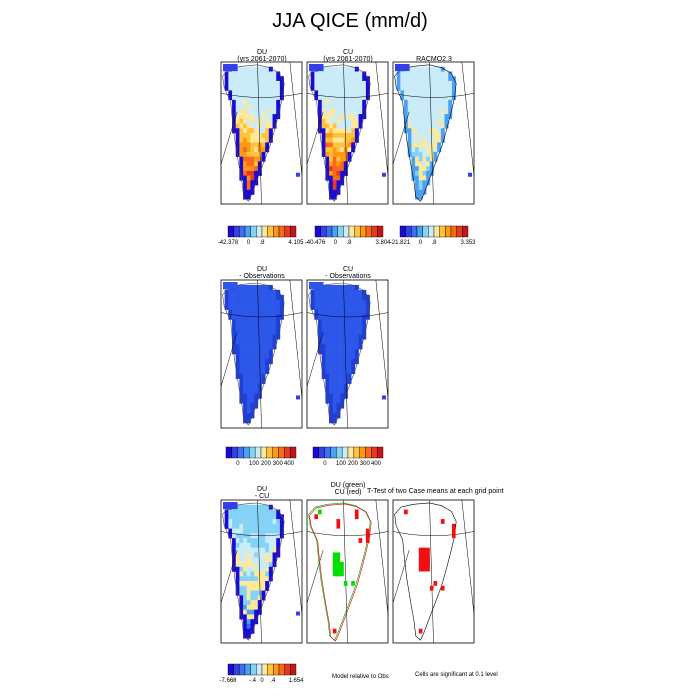 The width and height of the screenshot is (700, 700). What do you see at coordinates (259, 133) in the screenshot?
I see `longitude-line` at bounding box center [259, 133].